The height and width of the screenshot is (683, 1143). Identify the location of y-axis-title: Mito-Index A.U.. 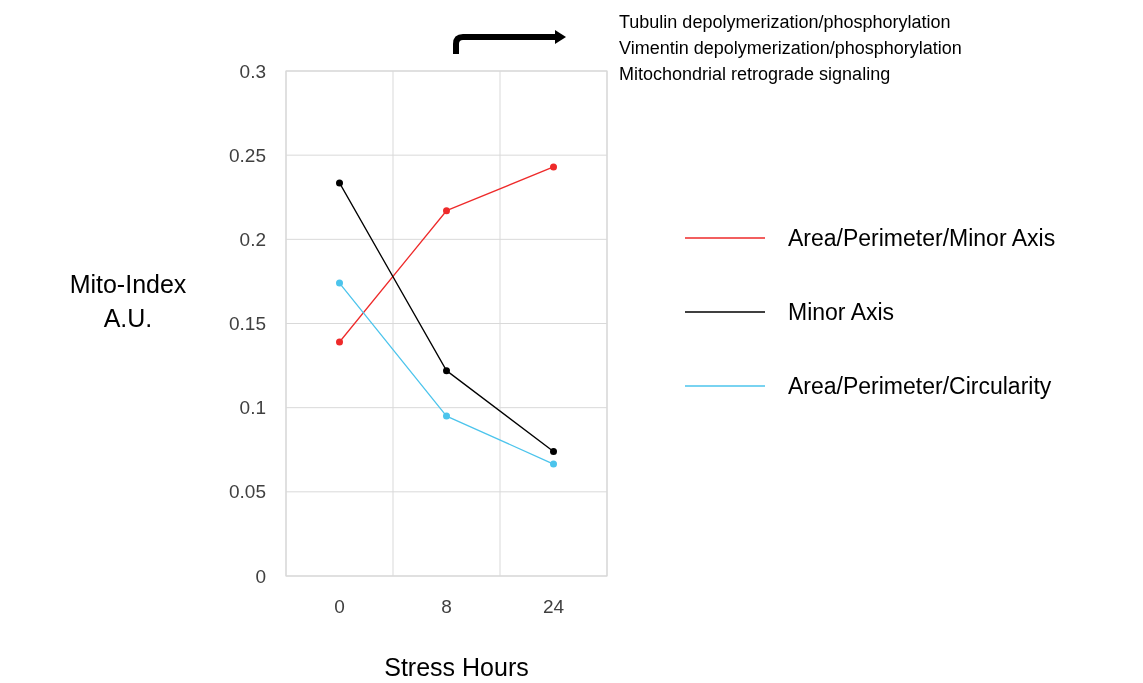
(128, 301).